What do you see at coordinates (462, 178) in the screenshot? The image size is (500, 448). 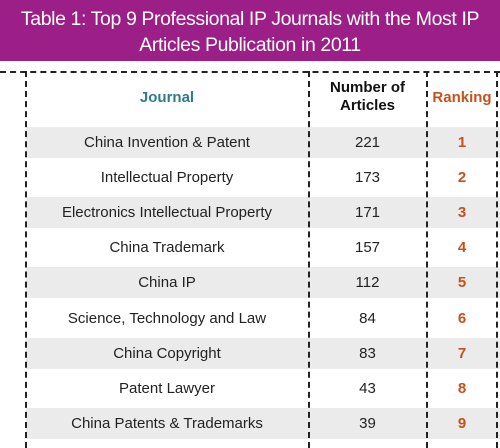 I see `ranking-cell: 2` at bounding box center [462, 178].